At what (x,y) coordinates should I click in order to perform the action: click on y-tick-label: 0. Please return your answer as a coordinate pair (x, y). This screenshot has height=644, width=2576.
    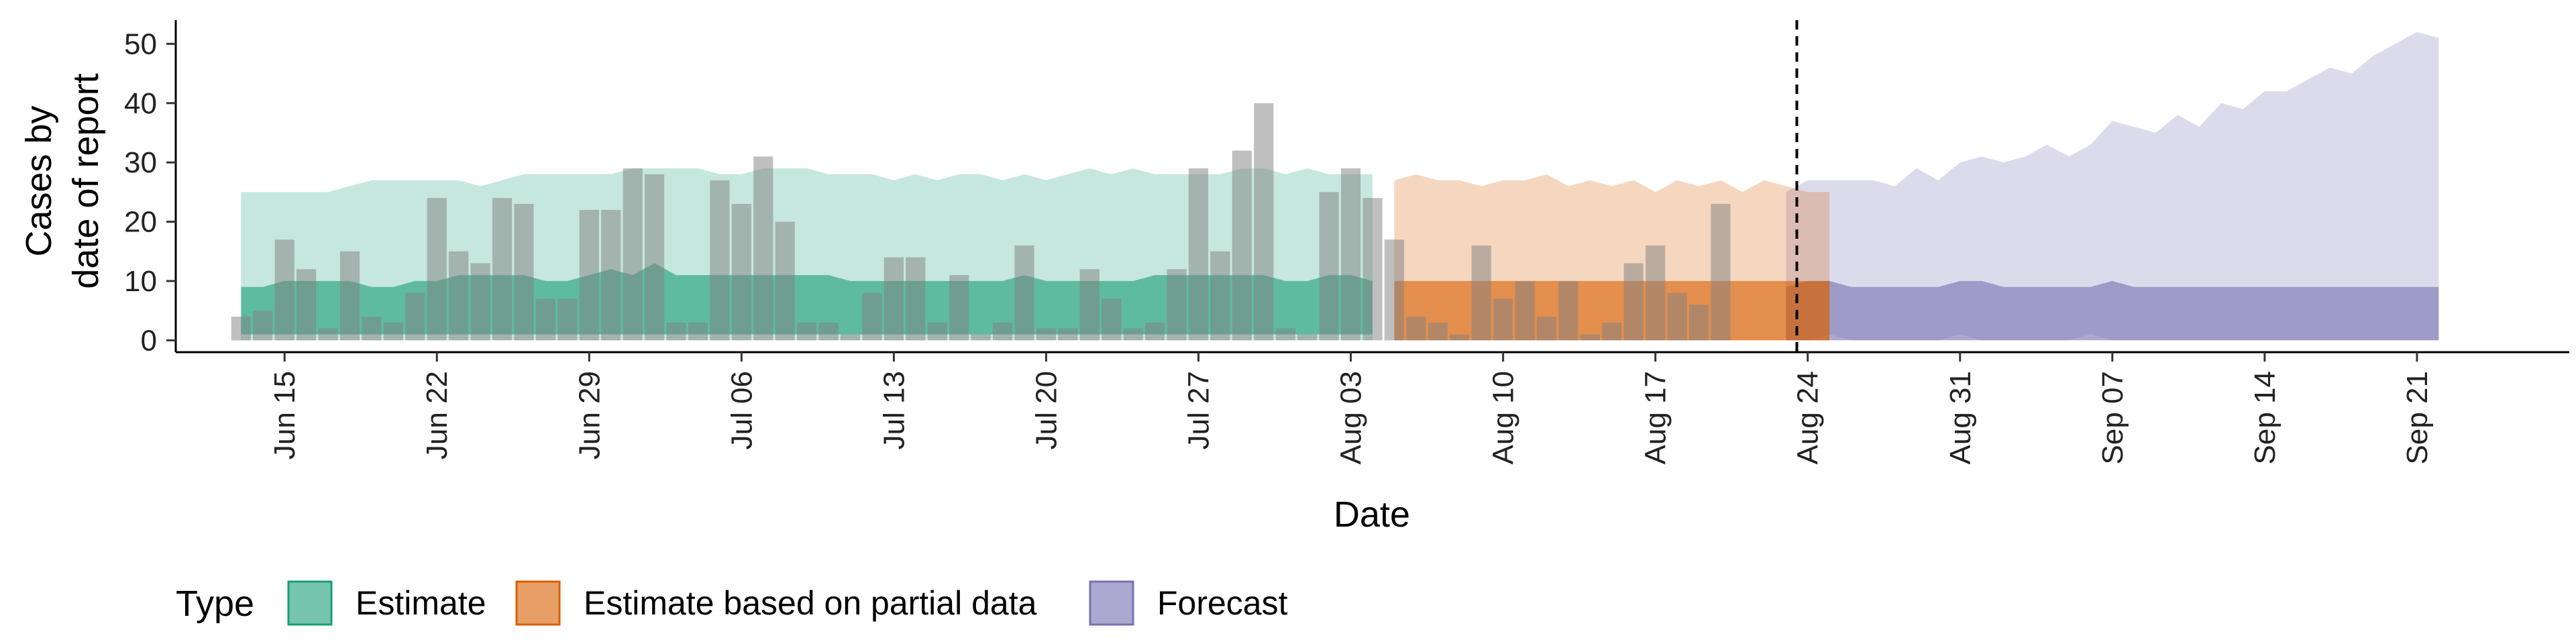
    Looking at the image, I should click on (149, 340).